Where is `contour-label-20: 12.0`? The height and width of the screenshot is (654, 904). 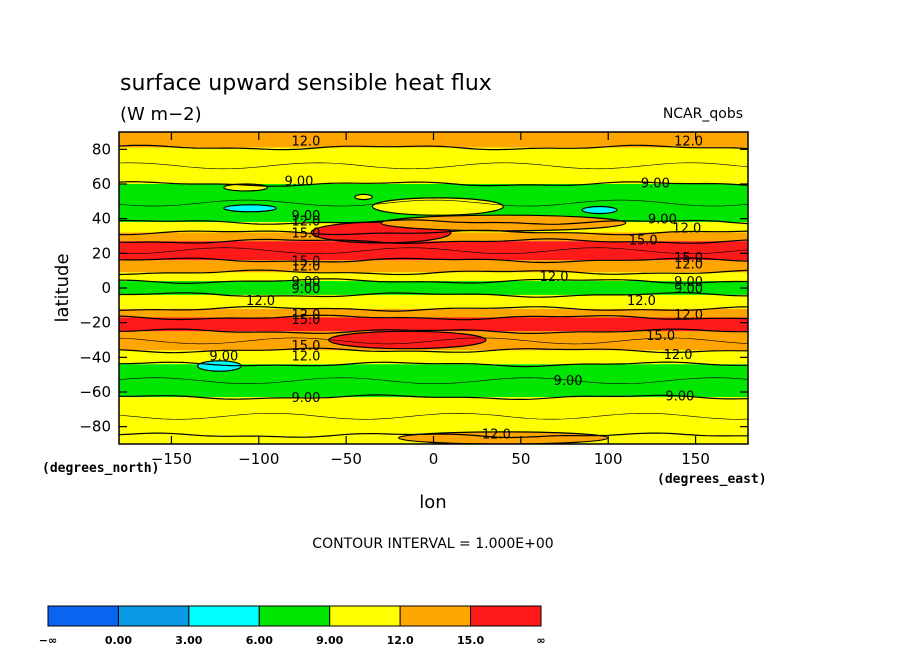
contour-label-20: 12.0 is located at coordinates (641, 301).